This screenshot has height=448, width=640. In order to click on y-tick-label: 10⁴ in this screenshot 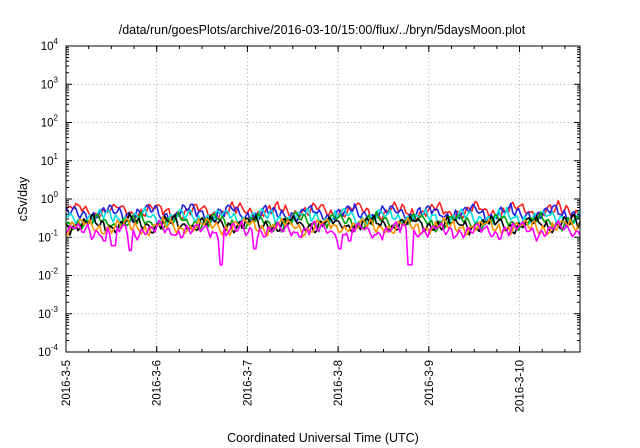, I will do `click(50, 45)`.